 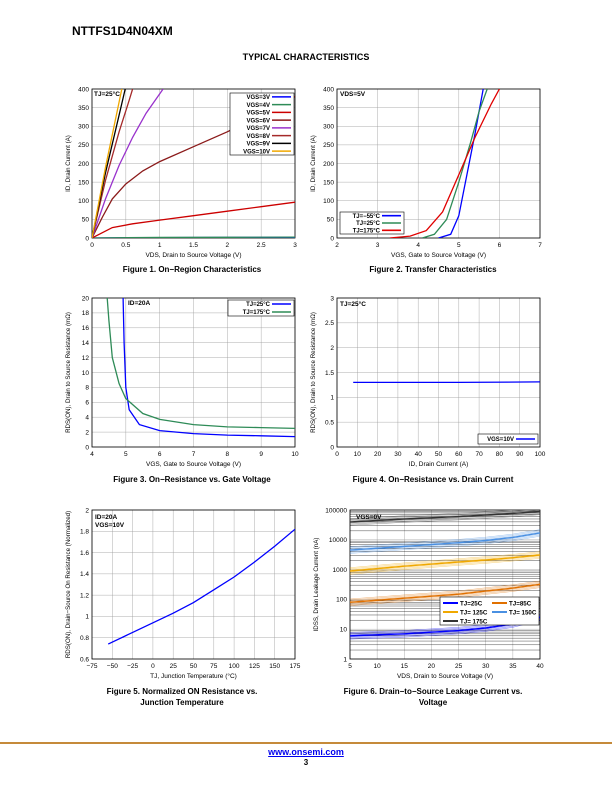 What do you see at coordinates (68, 372) in the screenshot?
I see `fig3-y-axis-title: RDS(ON), Drain to Source Resistance (mΩ)` at bounding box center [68, 372].